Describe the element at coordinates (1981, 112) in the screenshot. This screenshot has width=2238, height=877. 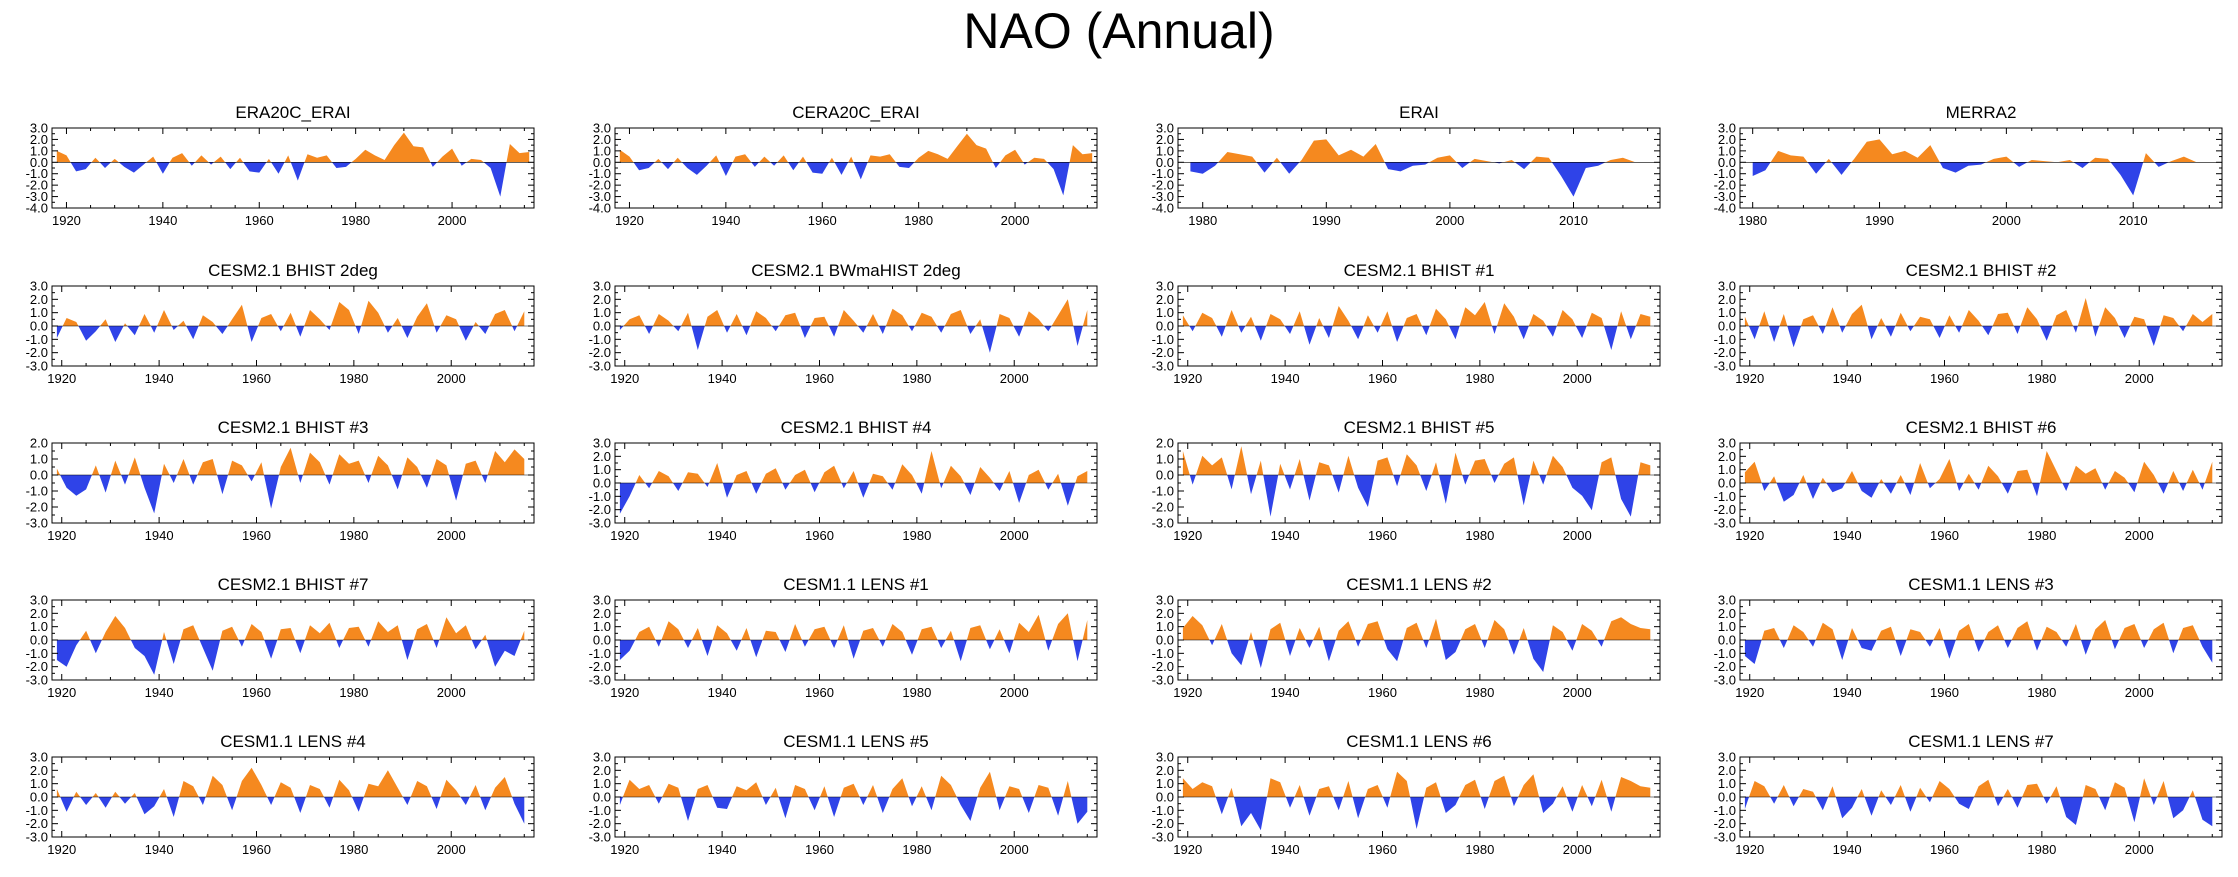
I see `panel-title: MERRA2` at that location.